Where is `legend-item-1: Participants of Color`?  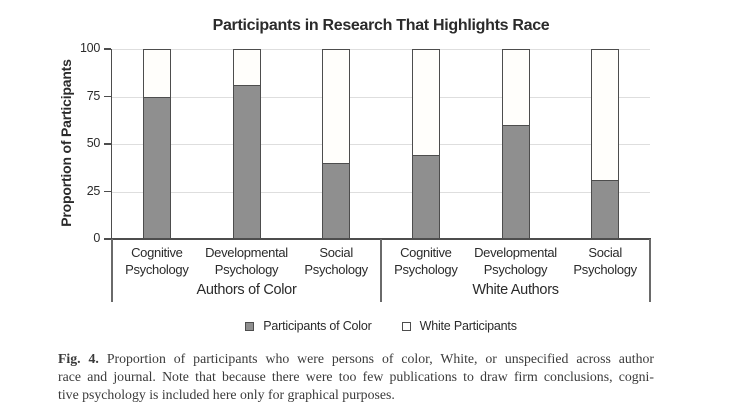 legend-item-1: Participants of Color is located at coordinates (308, 326).